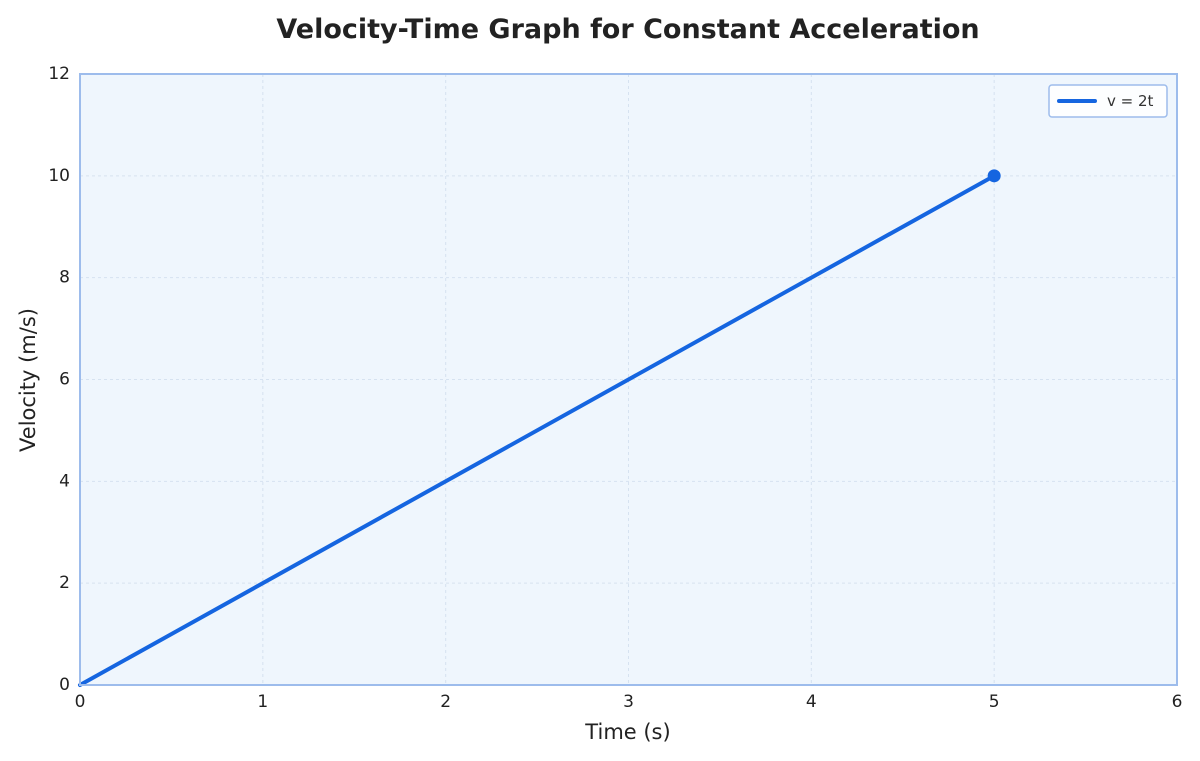 This screenshot has height=761, width=1200. What do you see at coordinates (64, 481) in the screenshot?
I see `y-tick-label: 4` at bounding box center [64, 481].